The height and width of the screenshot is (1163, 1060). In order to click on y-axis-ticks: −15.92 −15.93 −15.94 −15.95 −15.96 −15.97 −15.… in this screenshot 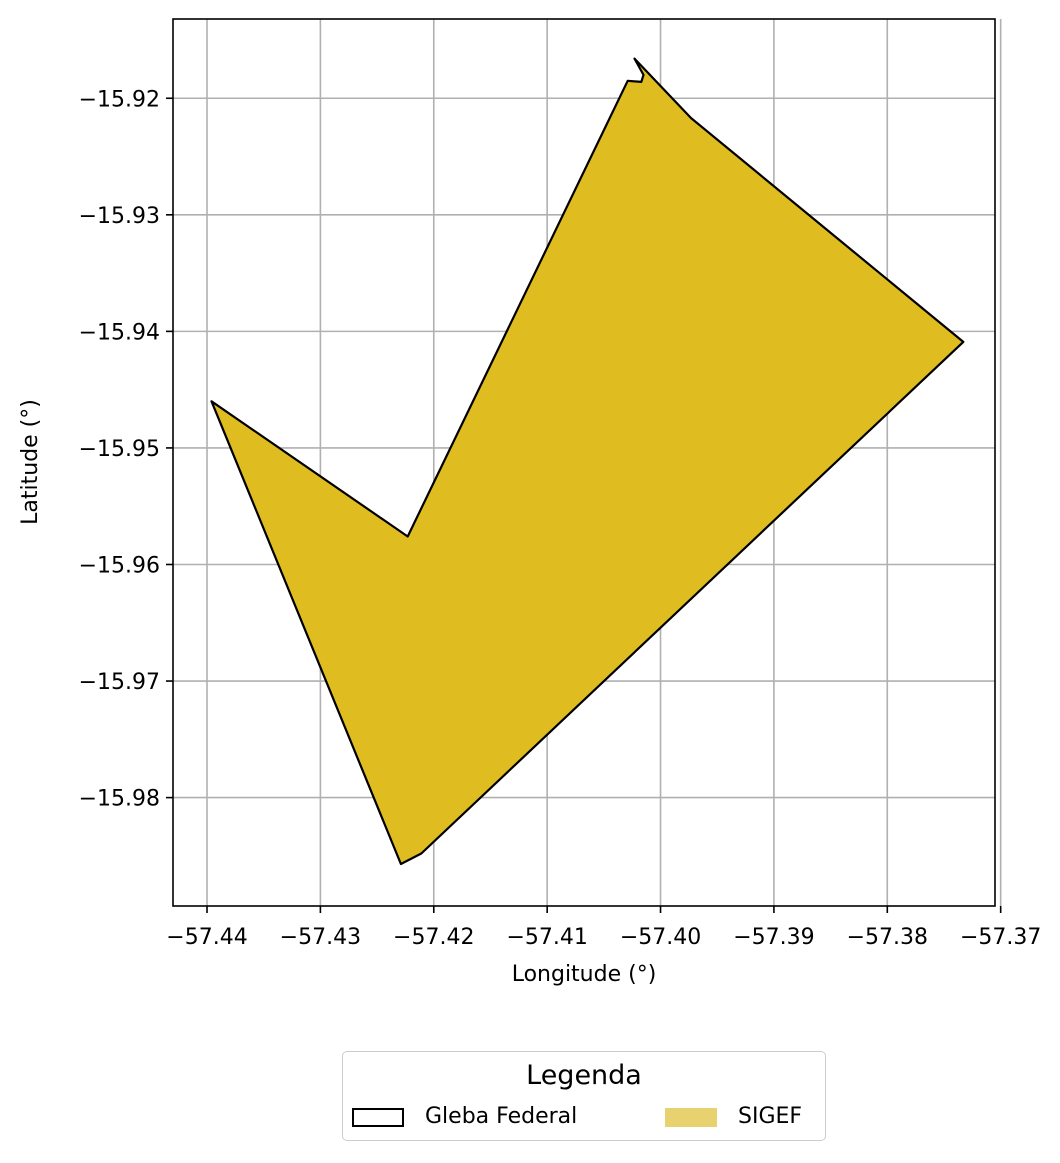, I will do `click(126, 449)`.